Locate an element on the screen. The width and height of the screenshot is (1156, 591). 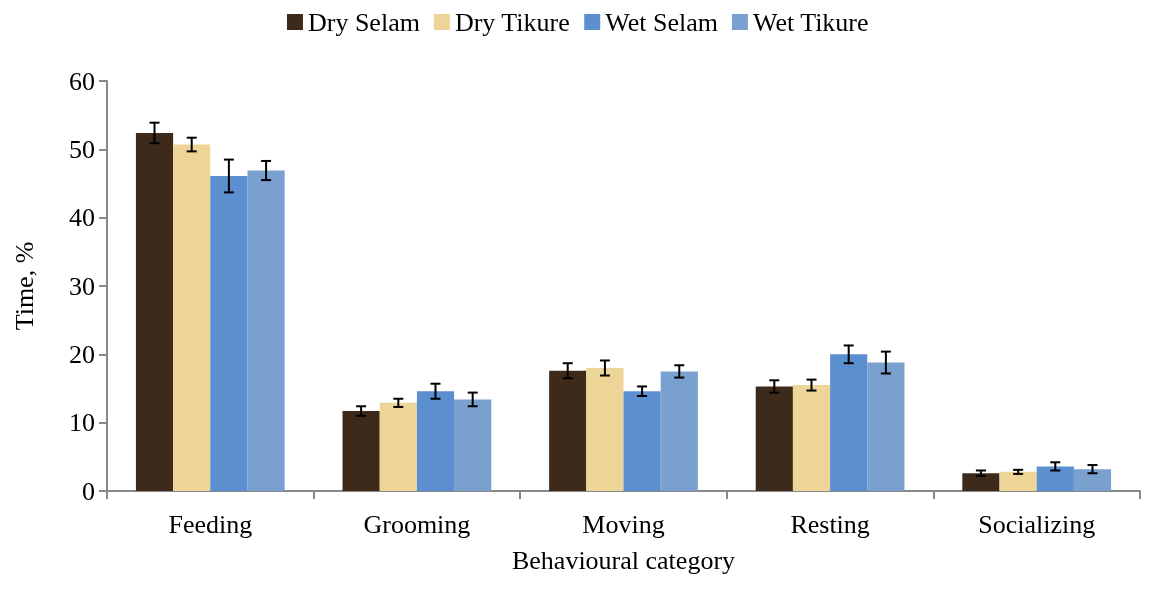
legend-label: Dry Tikure is located at coordinates (512, 22).